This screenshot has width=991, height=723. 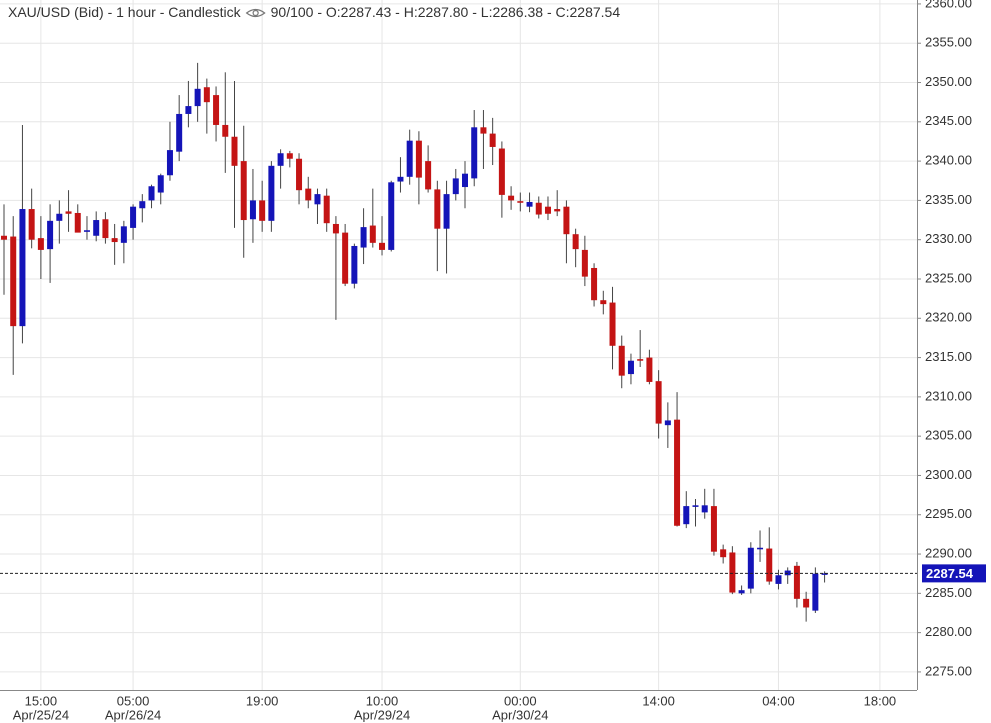 What do you see at coordinates (255, 13) in the screenshot?
I see `eye-icon` at bounding box center [255, 13].